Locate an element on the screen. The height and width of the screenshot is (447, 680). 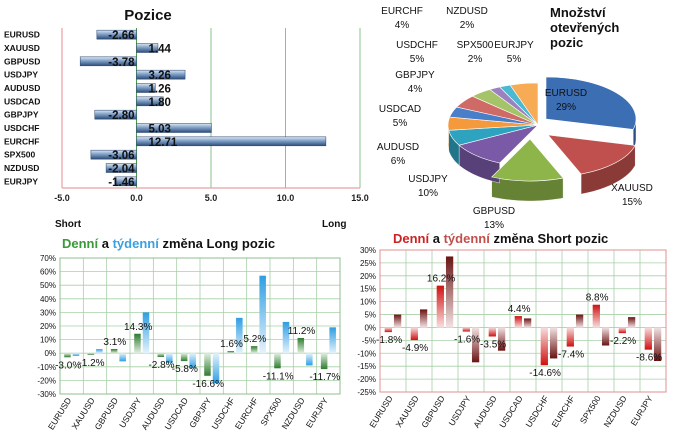
pie-label-name: USDJPY is located at coordinates (428, 179).